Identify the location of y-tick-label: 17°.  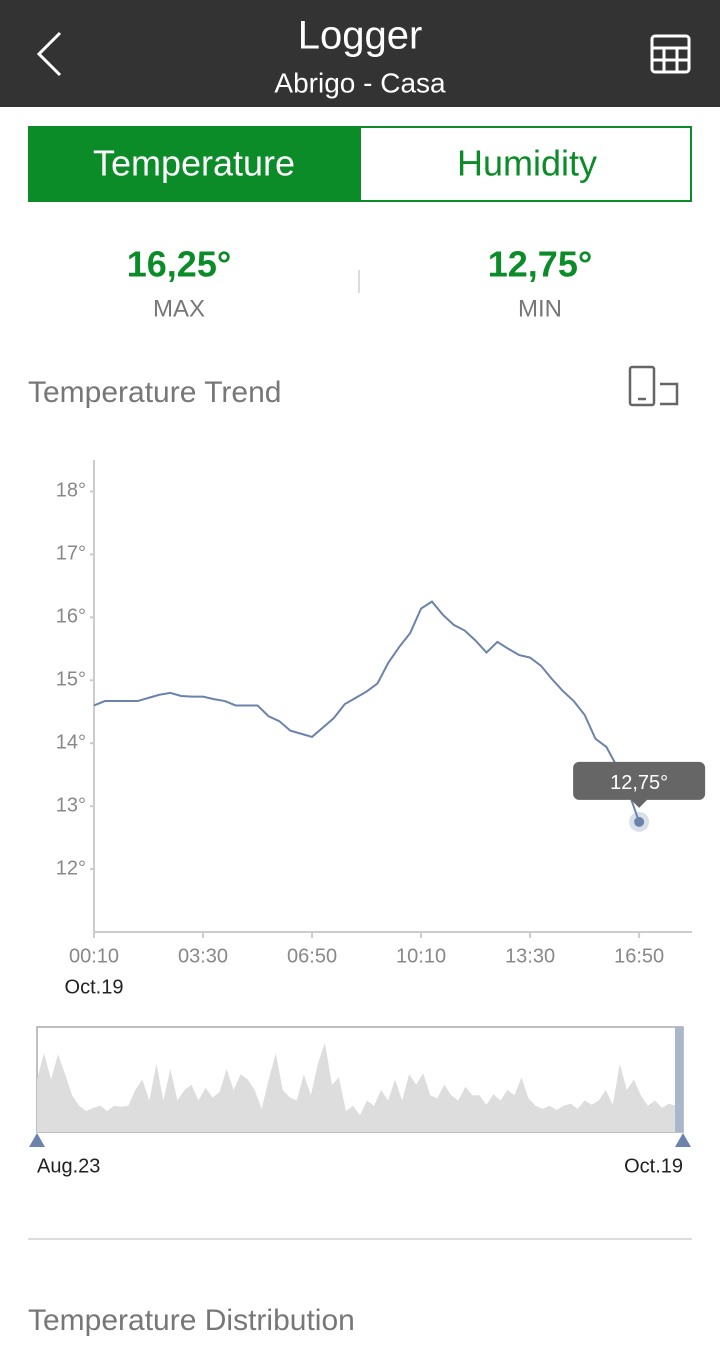
(71, 554).